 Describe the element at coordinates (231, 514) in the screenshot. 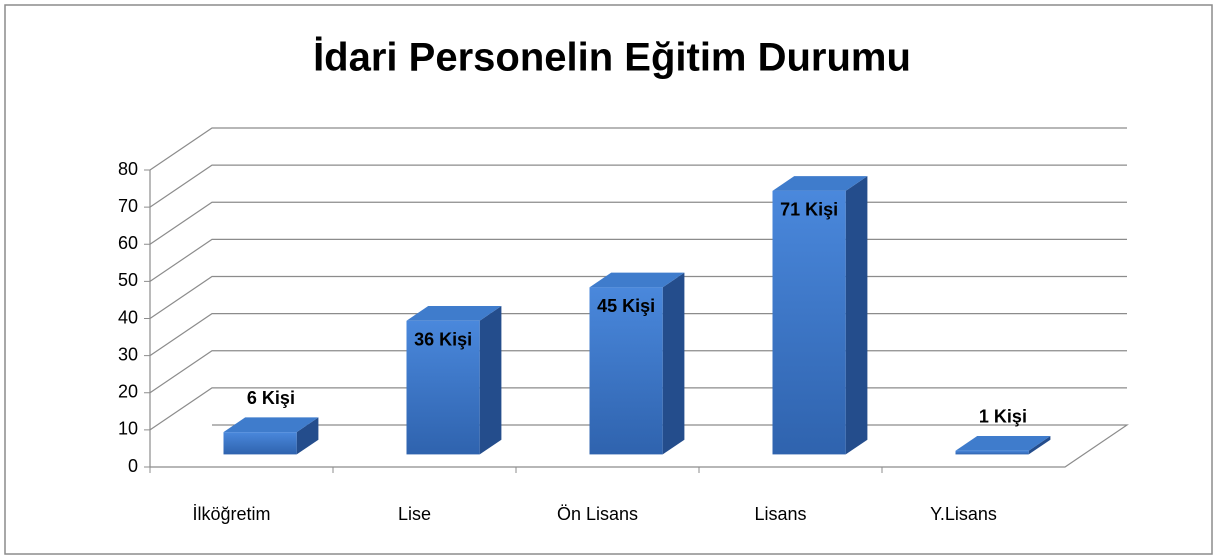

I see `x-tick-label: İlköğretim` at that location.